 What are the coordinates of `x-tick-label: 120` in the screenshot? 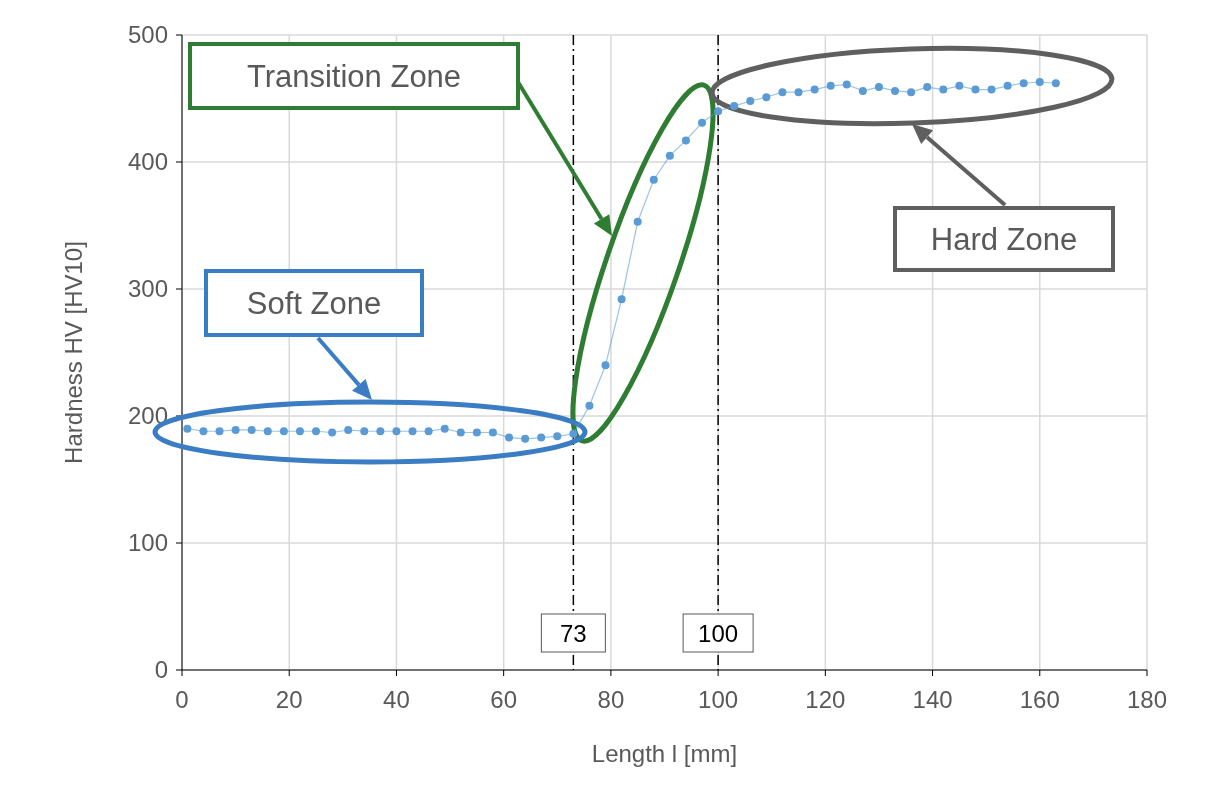 It's located at (825, 699).